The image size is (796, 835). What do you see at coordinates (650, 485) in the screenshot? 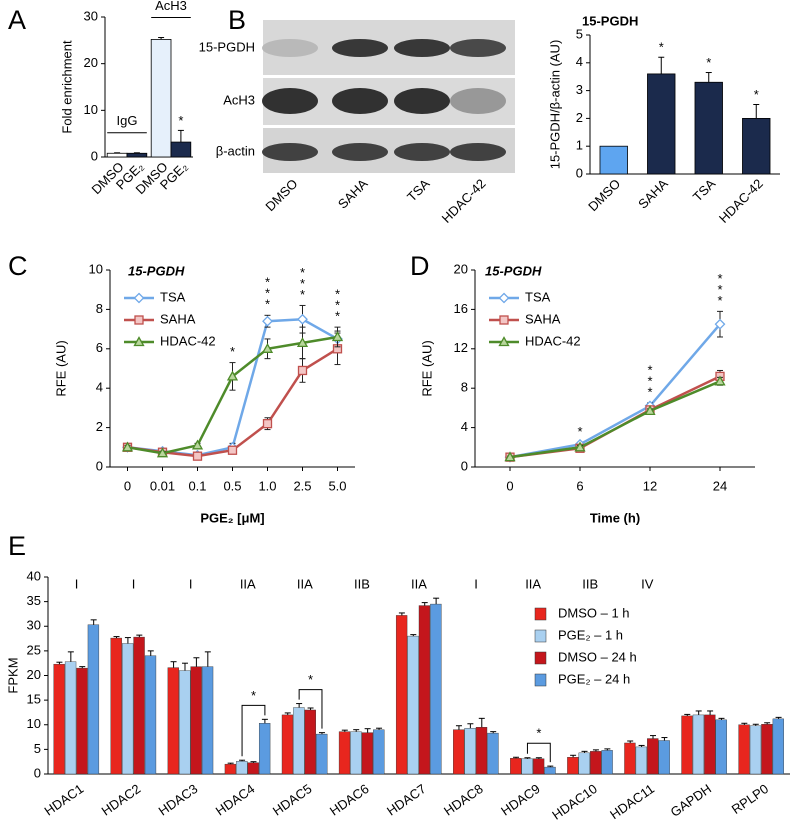
I see `x-tick-label: 12` at bounding box center [650, 485].